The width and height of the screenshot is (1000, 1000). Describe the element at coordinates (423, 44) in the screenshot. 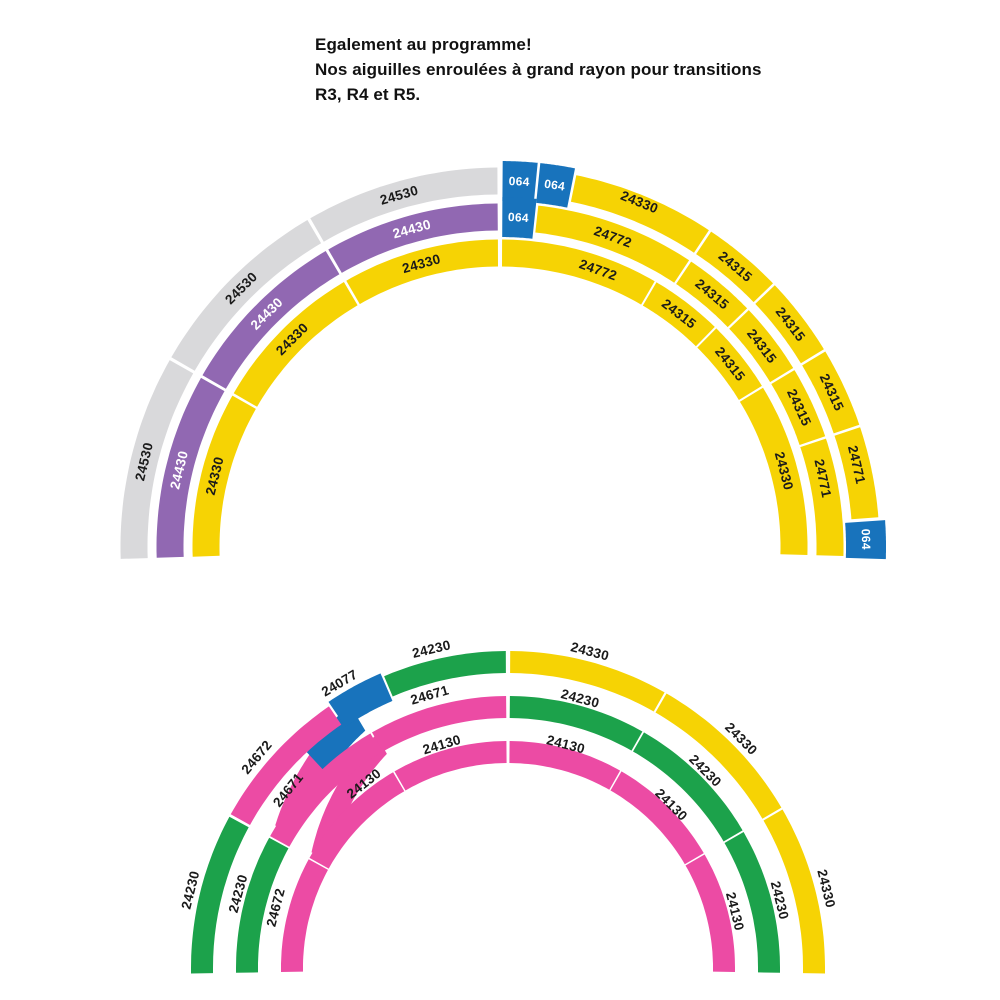

I see `heading-line-1: Egalement au programme!` at that location.